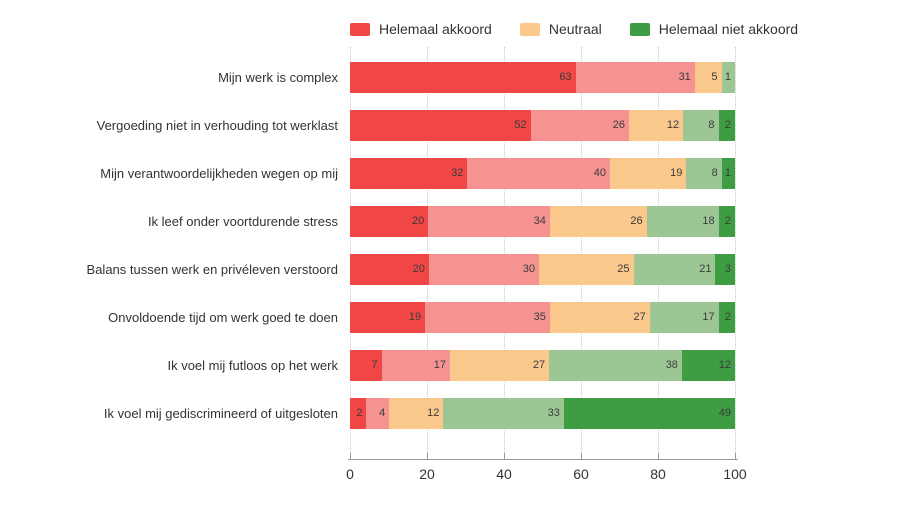  Describe the element at coordinates (705, 269) in the screenshot. I see `segment-value: 21` at that location.